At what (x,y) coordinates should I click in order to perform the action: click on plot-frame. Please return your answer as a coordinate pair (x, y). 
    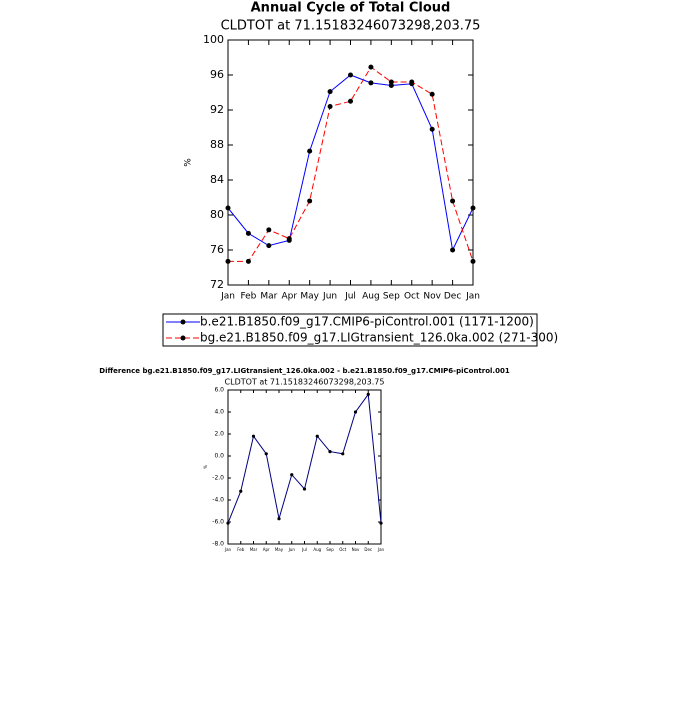
    Looking at the image, I should click on (304, 467).